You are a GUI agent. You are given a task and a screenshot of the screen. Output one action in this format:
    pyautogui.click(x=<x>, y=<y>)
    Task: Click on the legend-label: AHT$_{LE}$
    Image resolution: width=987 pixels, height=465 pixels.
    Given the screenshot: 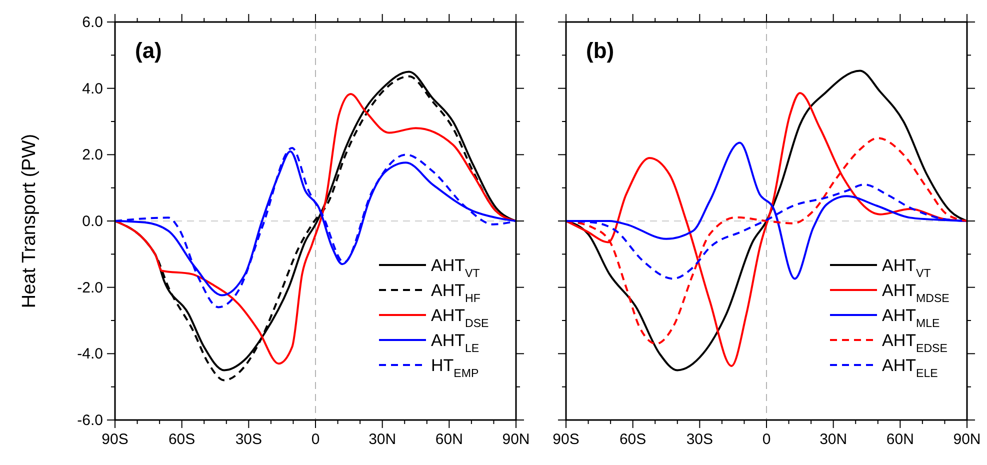 What is the action you would take?
    pyautogui.click(x=455, y=343)
    